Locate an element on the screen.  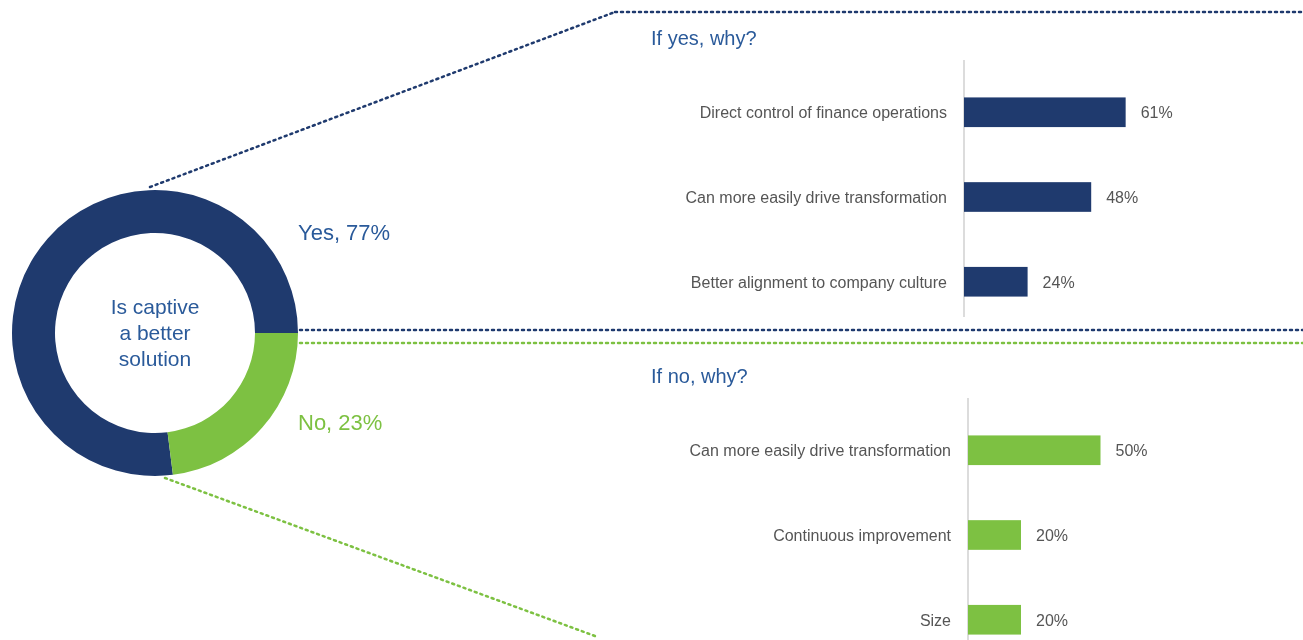
data-label: 24% is located at coordinates (1058, 282).